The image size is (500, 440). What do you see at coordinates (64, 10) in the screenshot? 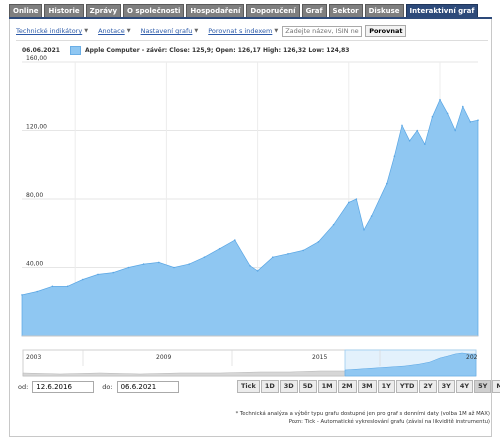
I see `tab-1: Historie` at bounding box center [64, 10].